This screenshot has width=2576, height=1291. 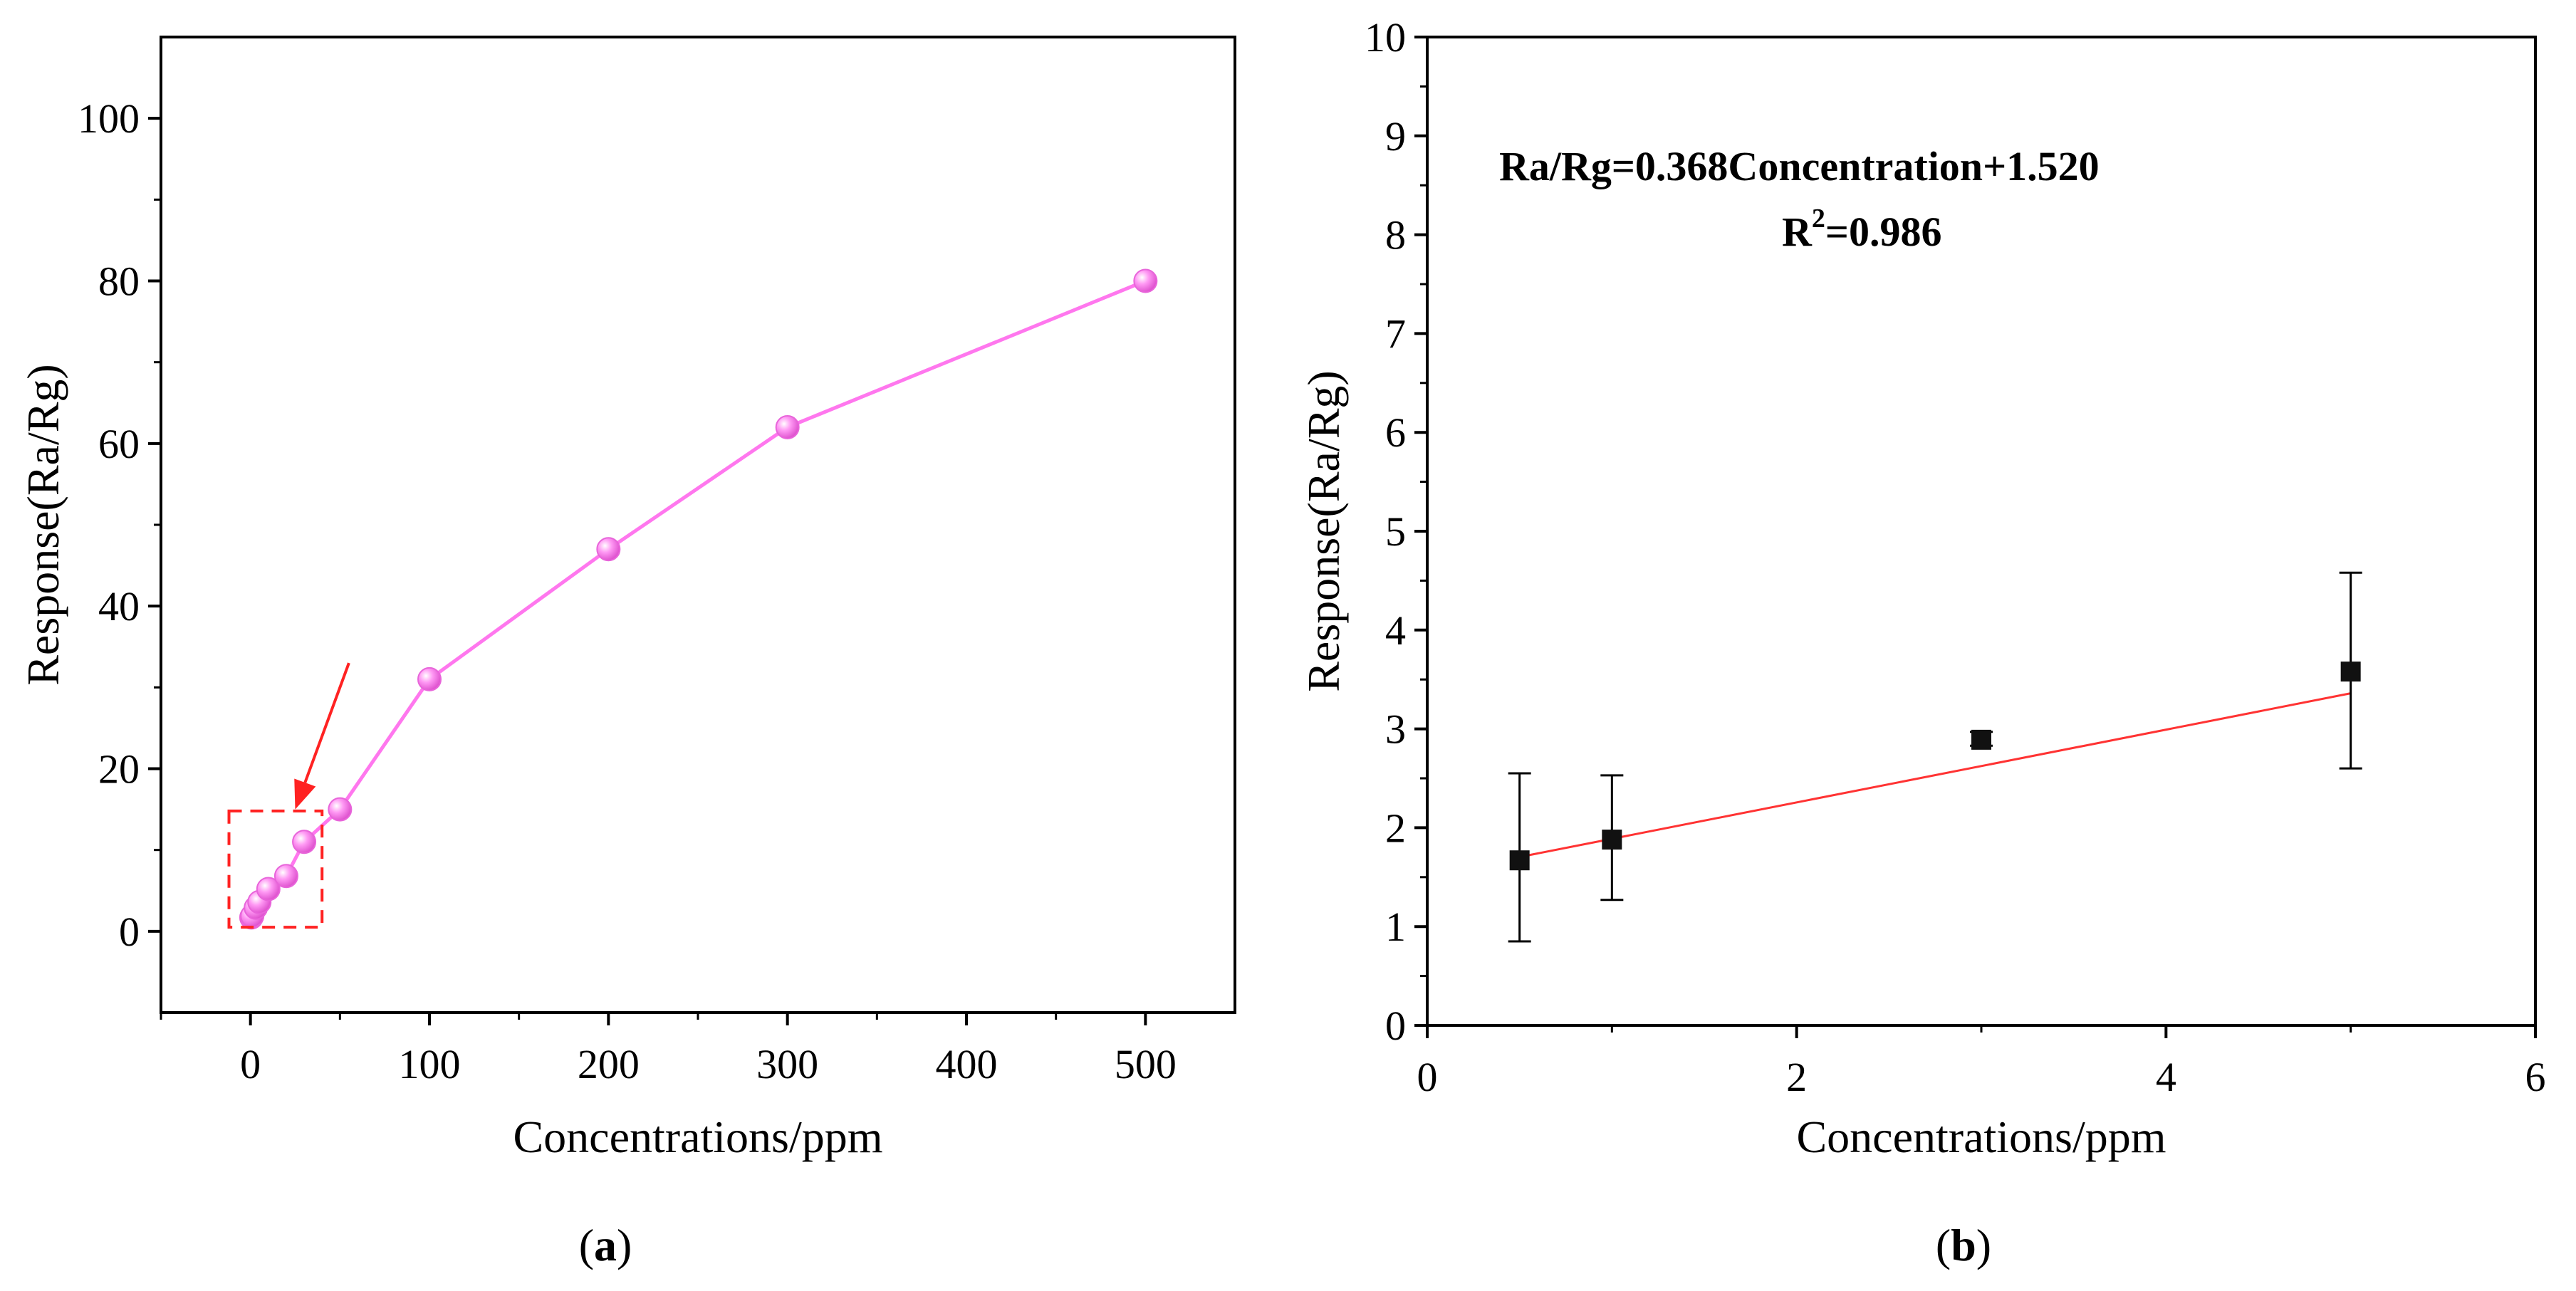 I want to click on zoom-region-box, so click(x=275, y=869).